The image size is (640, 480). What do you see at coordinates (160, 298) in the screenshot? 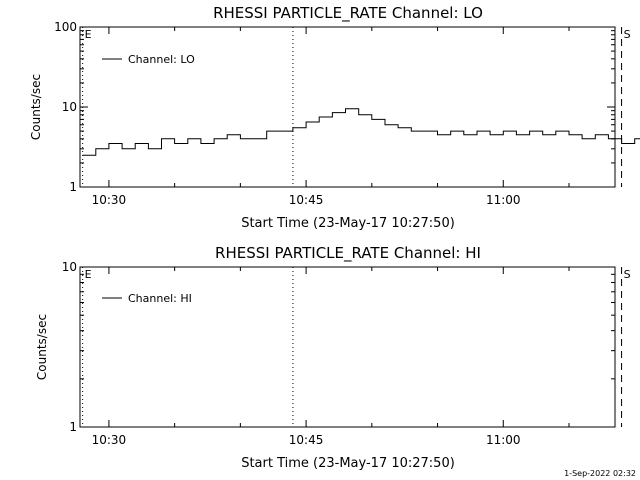
I see `legend-label: Channel: HI` at bounding box center [160, 298].